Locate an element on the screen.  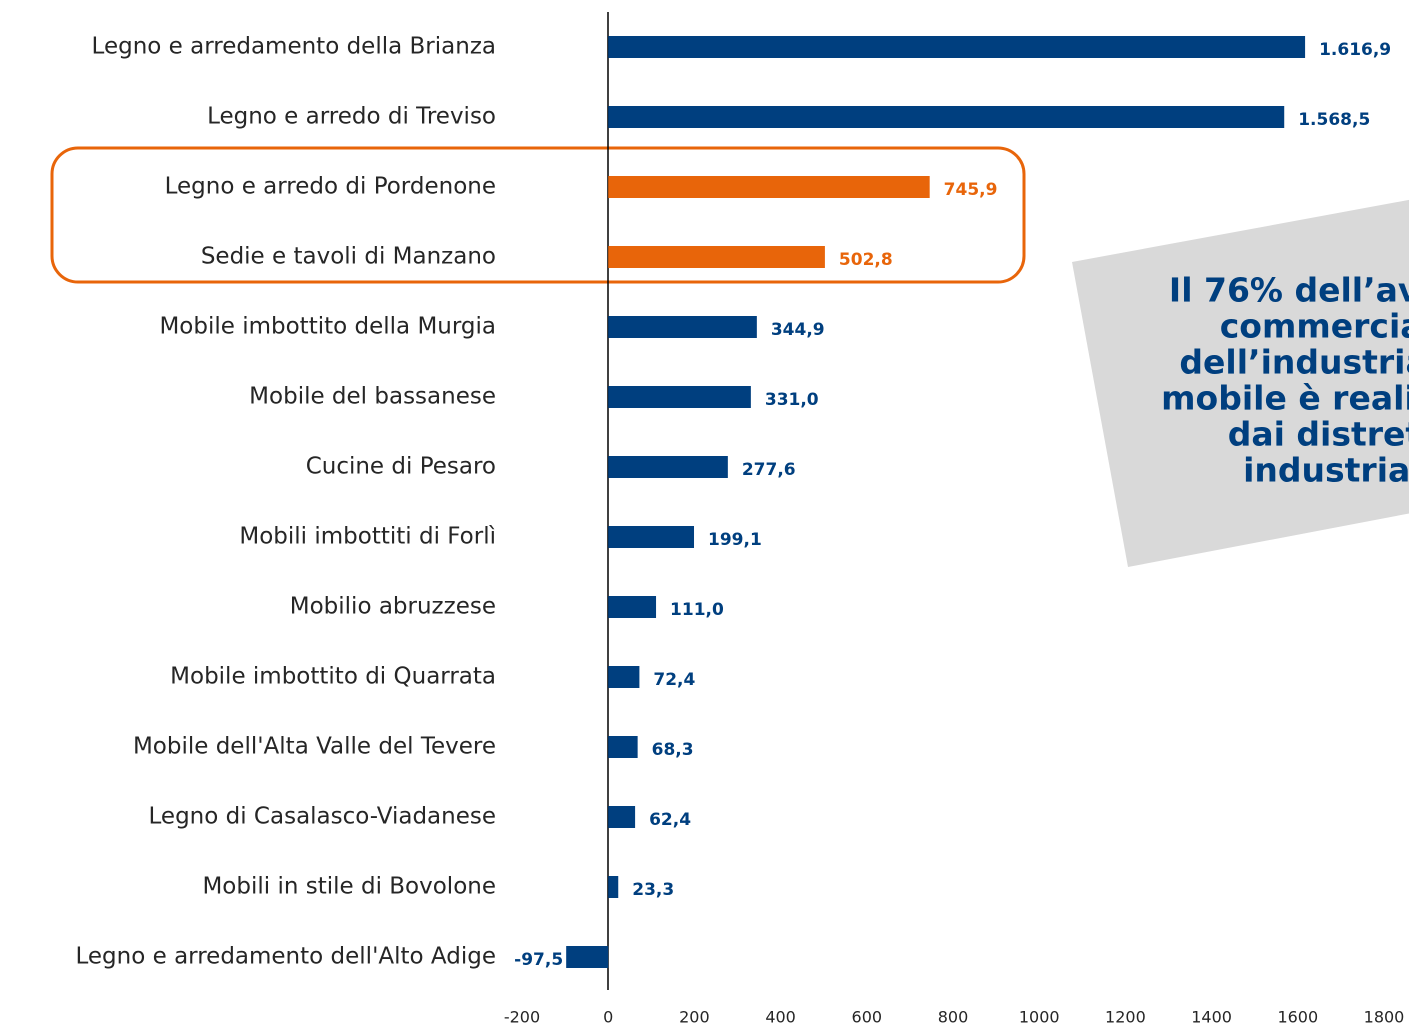
category-label: Mobili imbottiti di Forlì is located at coordinates (367, 537).